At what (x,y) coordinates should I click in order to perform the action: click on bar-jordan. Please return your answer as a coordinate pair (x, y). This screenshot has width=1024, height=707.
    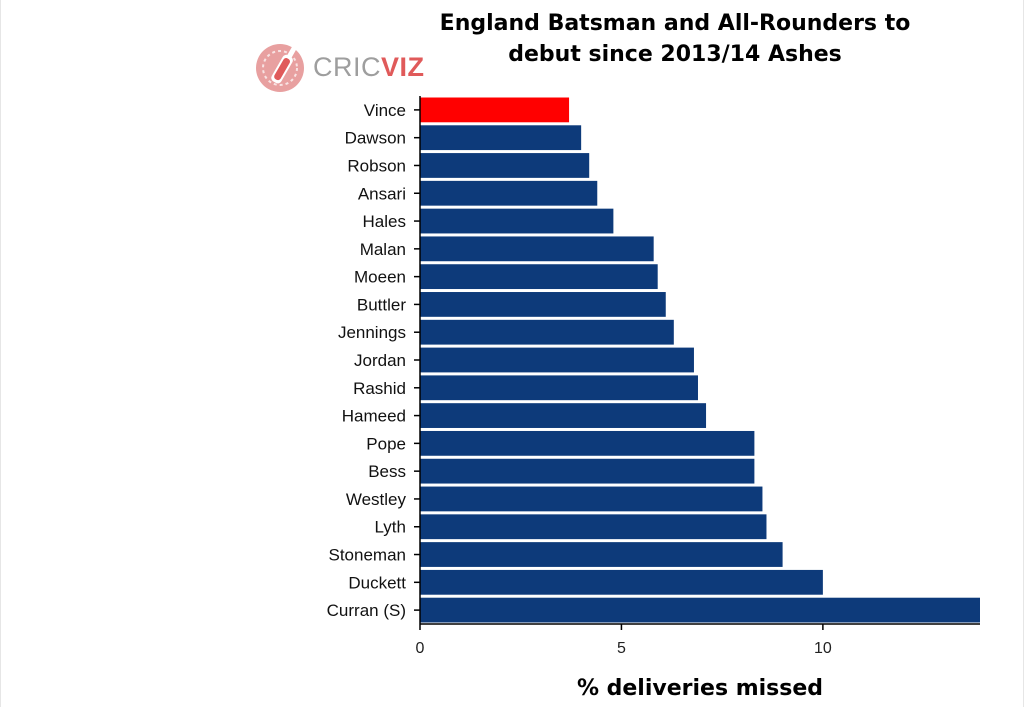
    Looking at the image, I should click on (557, 360).